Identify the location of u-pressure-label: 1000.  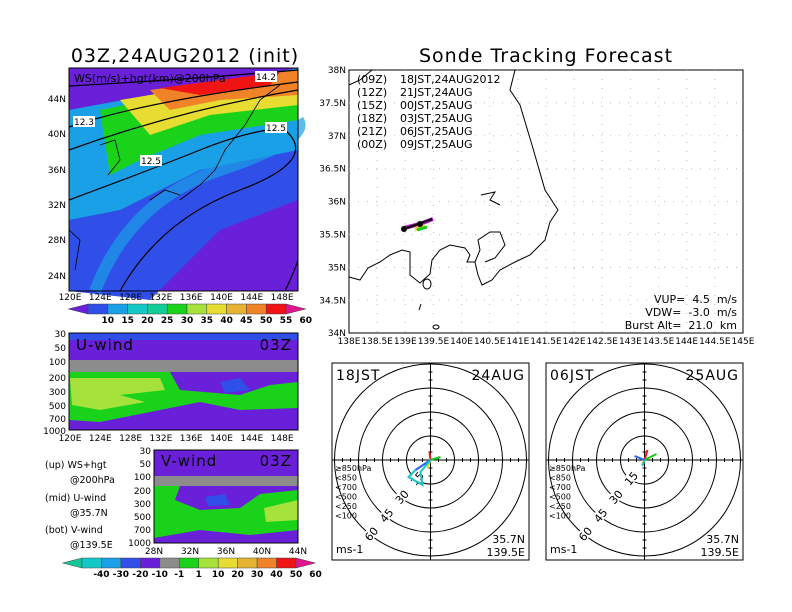
(54, 432).